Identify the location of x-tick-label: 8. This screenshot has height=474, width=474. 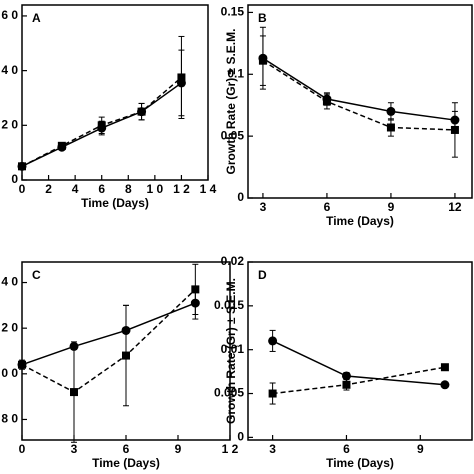
(128, 189).